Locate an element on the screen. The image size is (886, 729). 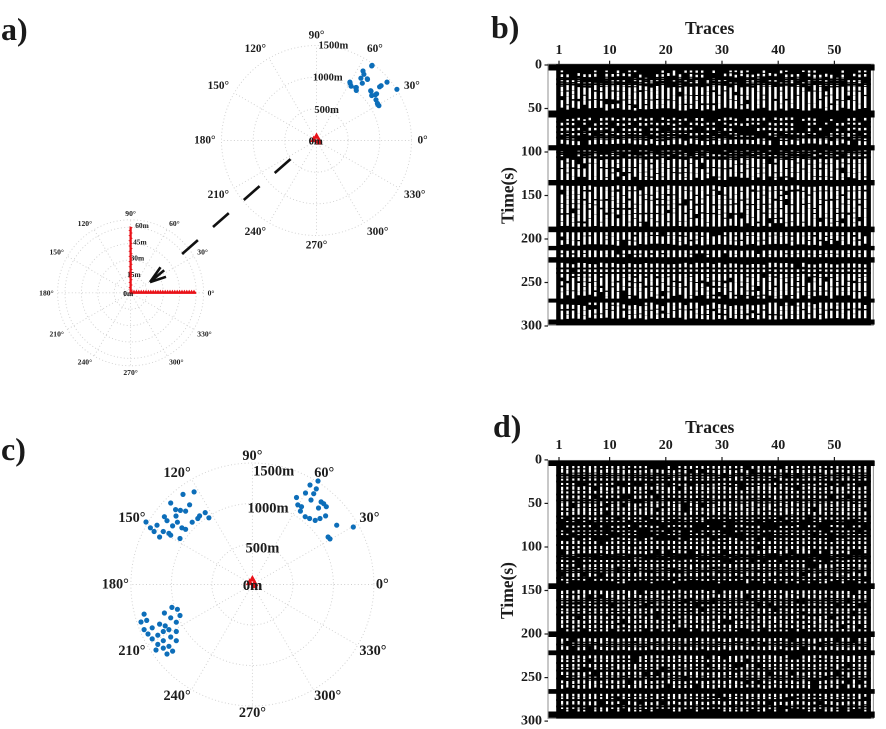
svg-text: 45m is located at coordinates (140, 241).